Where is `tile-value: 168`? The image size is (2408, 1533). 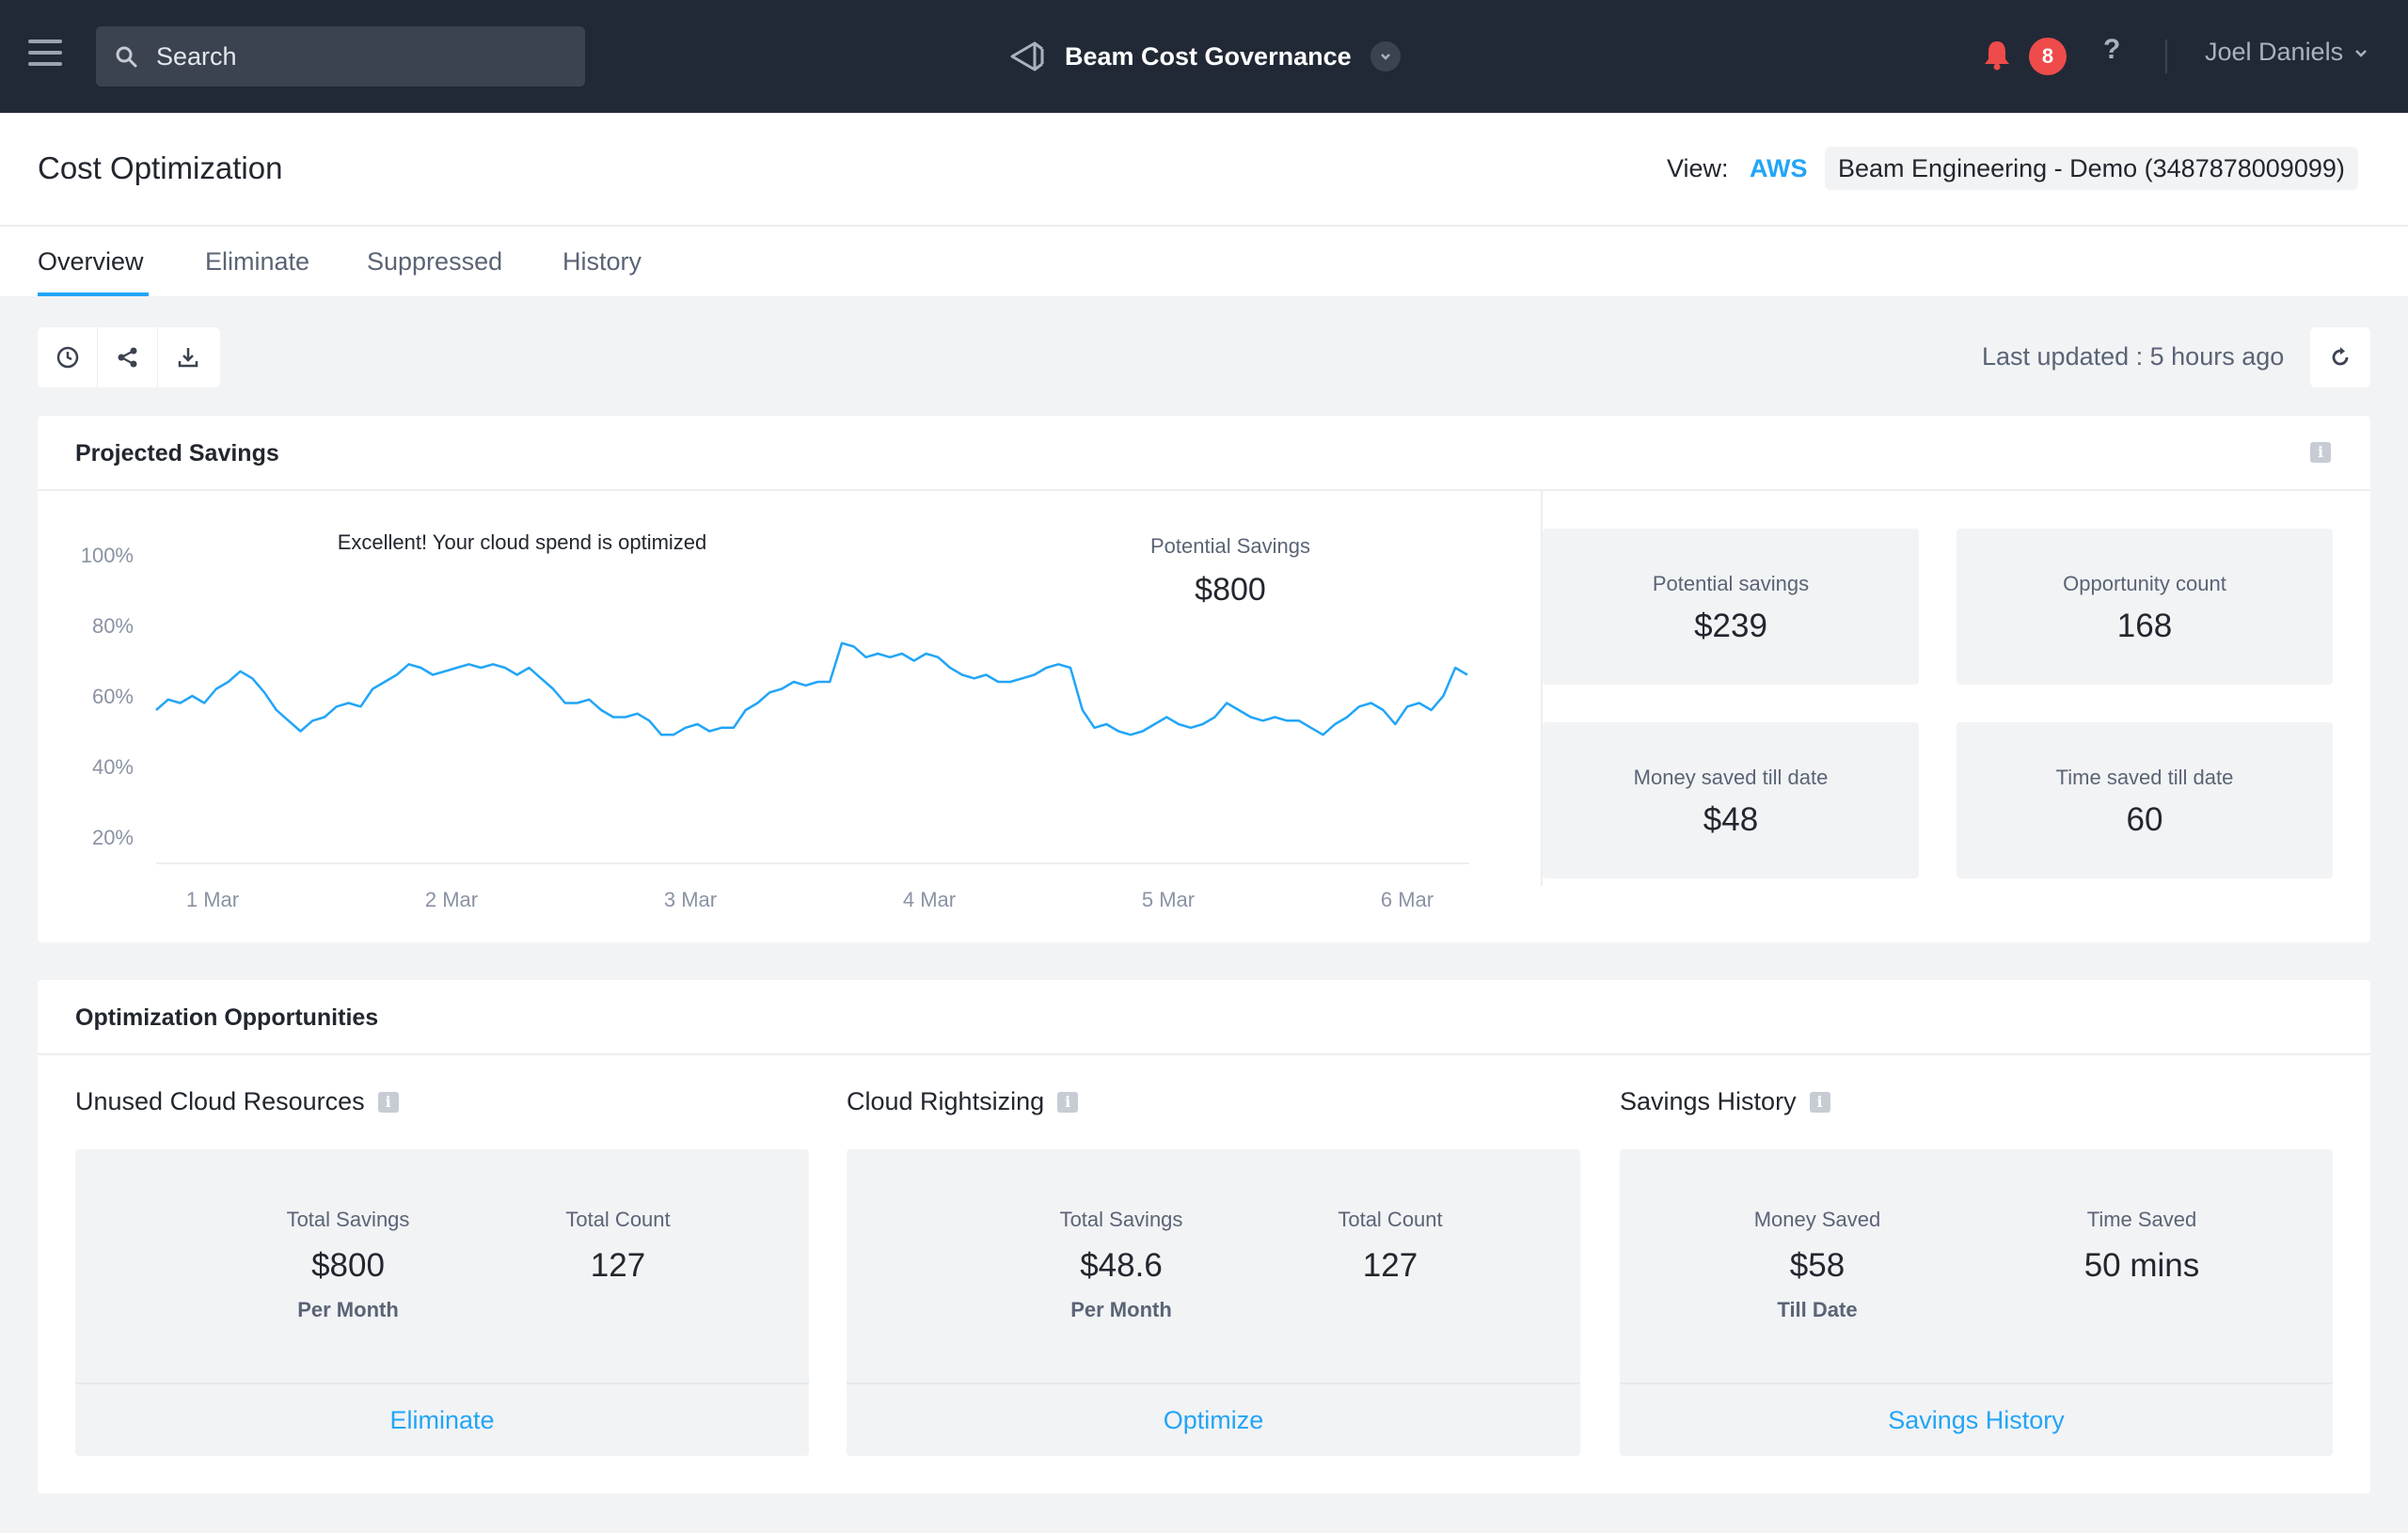
tile-value: 168 is located at coordinates (2144, 626).